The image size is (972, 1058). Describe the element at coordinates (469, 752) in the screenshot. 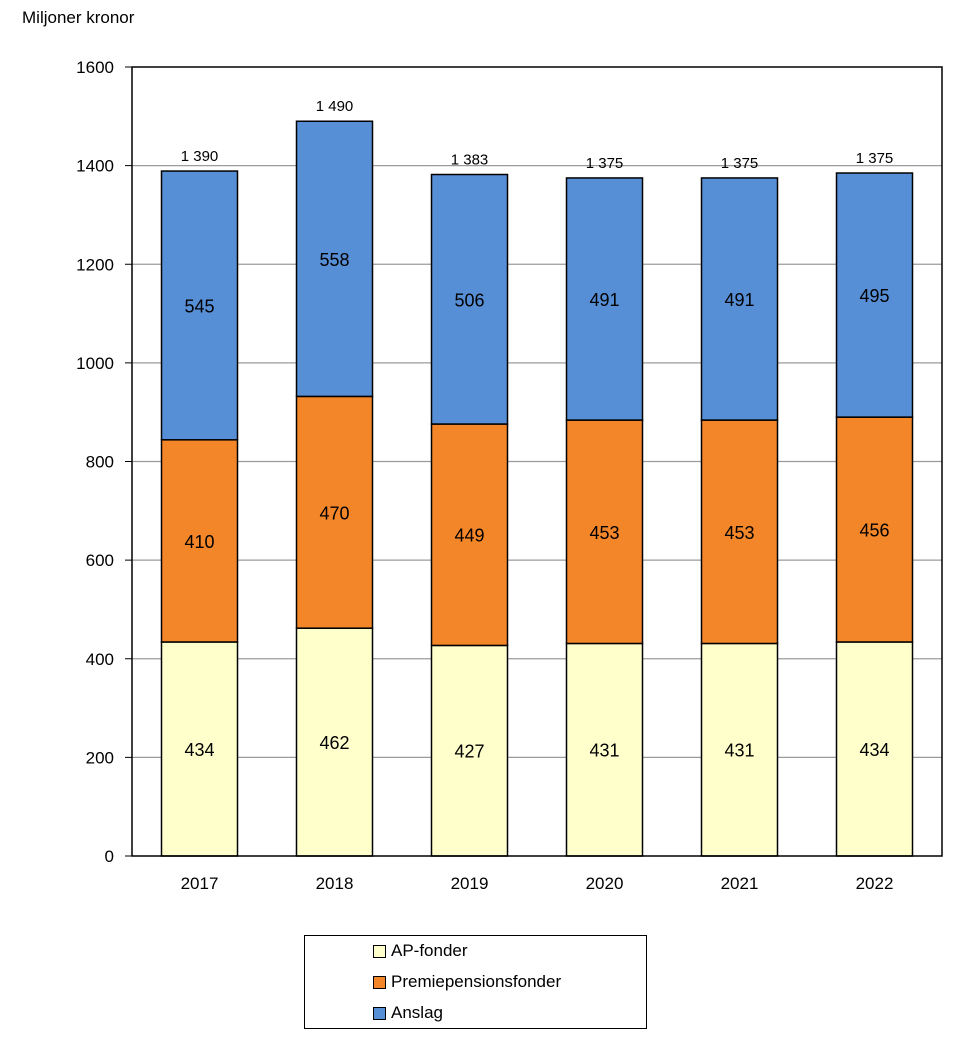

I see `data-label: 427` at that location.